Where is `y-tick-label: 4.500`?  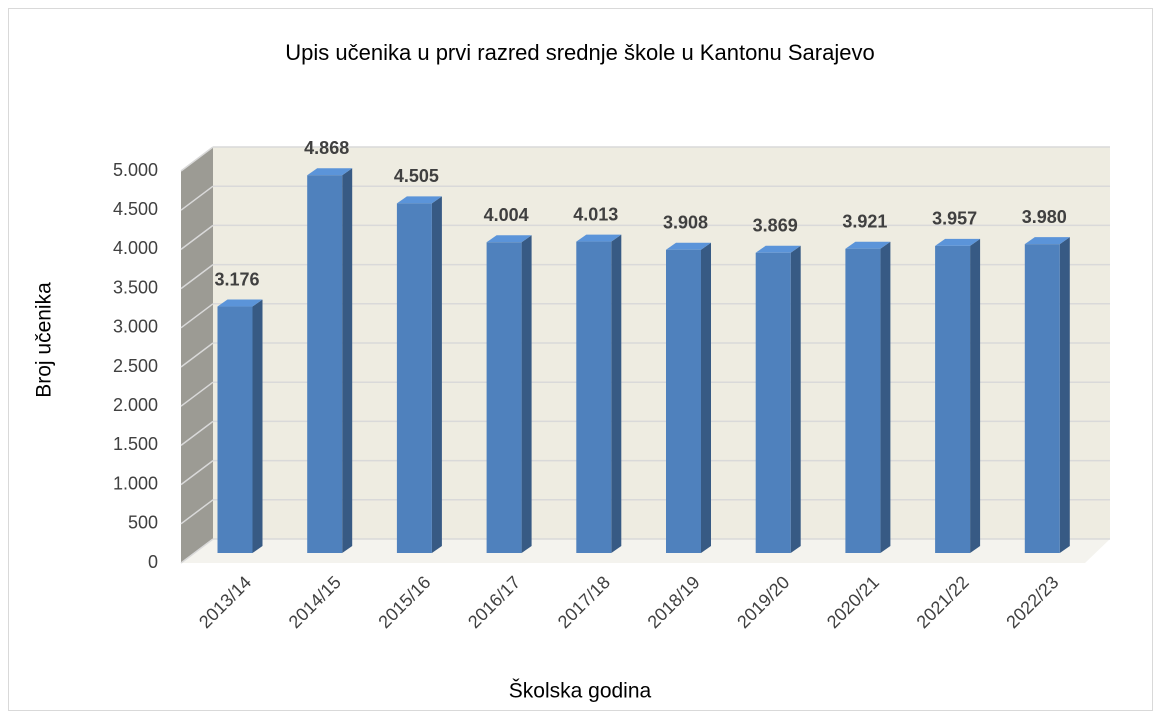 y-tick-label: 4.500 is located at coordinates (135, 209).